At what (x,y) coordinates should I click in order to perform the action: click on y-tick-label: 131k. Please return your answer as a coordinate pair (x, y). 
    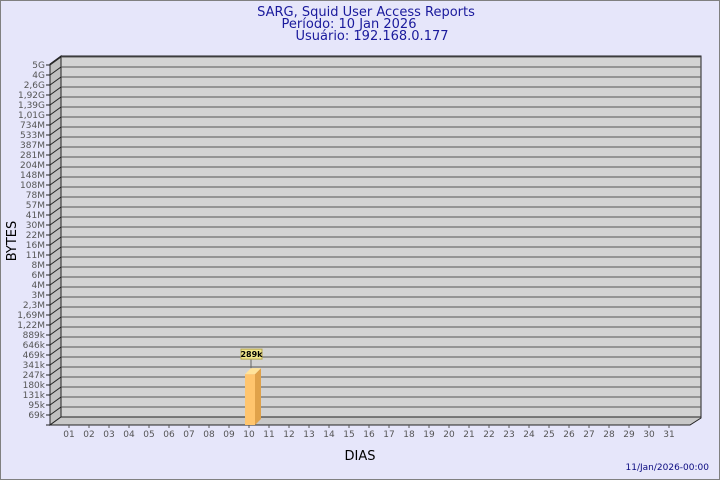
    Looking at the image, I should click on (34, 396).